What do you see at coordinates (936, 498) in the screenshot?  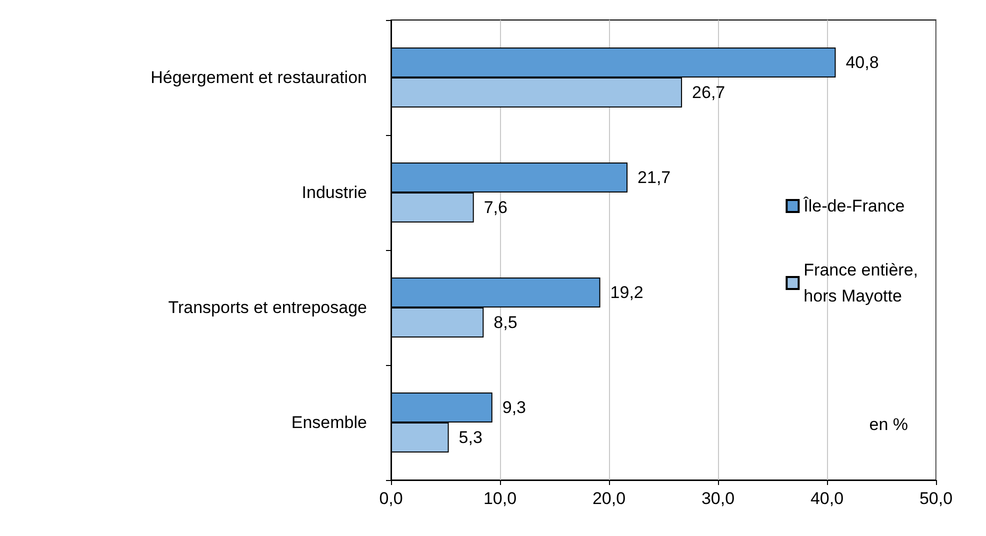 I see `x-tick-label: 50,0` at bounding box center [936, 498].